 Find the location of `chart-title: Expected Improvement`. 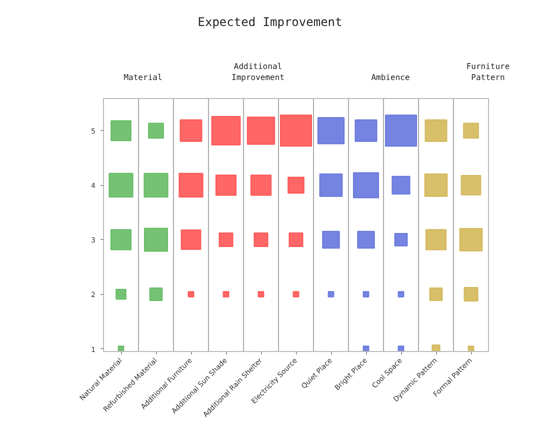

chart-title: Expected Improvement is located at coordinates (270, 22).